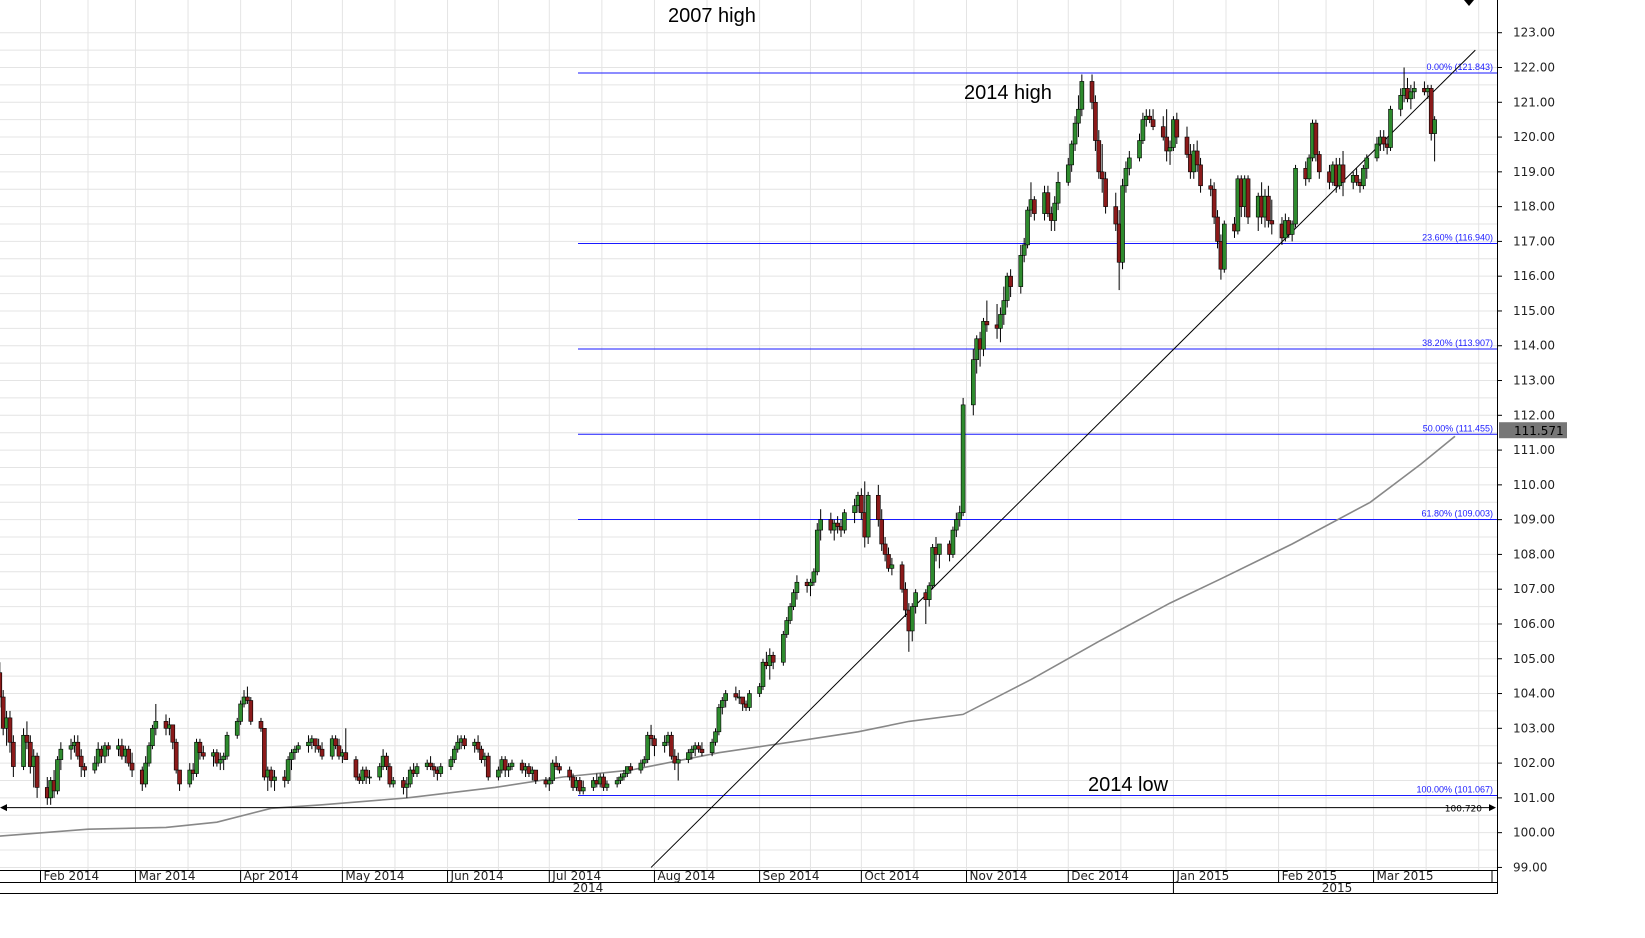 This screenshot has height=938, width=1645. I want to click on y-tick-label: 117.00, so click(1534, 241).